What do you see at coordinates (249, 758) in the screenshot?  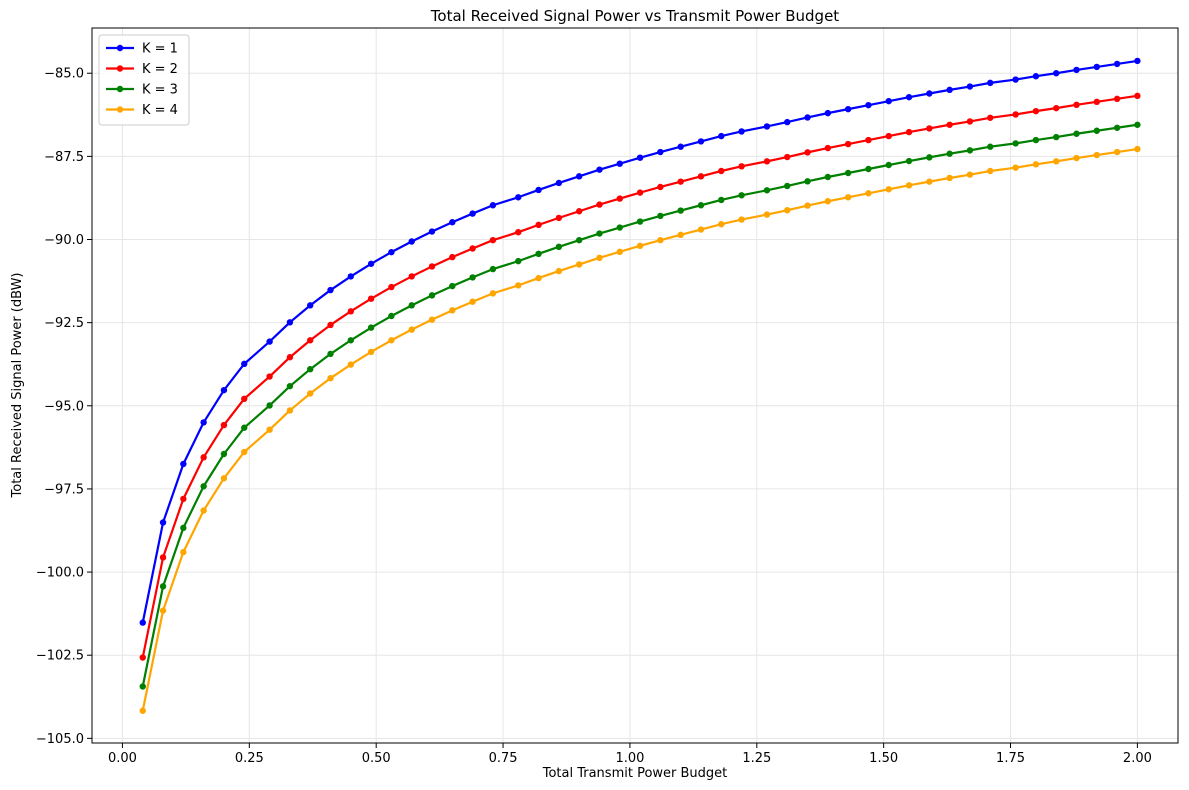 I see `x-tick-label: 0.25` at bounding box center [249, 758].